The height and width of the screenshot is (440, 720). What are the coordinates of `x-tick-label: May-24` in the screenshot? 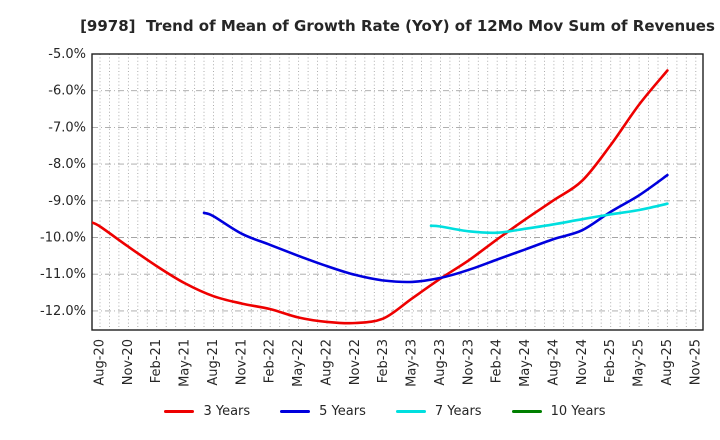 It's located at (525, 363).